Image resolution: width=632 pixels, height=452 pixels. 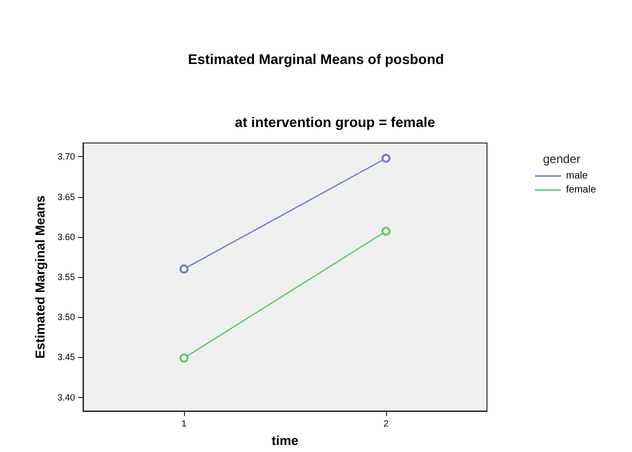 I want to click on y-tick-label: 3.55, so click(x=66, y=277).